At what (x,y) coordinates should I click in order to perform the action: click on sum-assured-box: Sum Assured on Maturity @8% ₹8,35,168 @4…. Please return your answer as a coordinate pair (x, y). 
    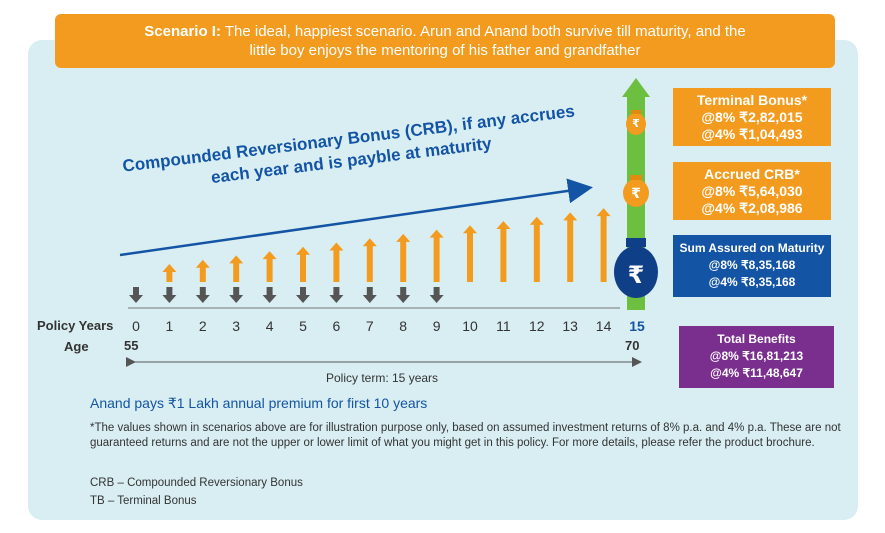
    Looking at the image, I should click on (752, 266).